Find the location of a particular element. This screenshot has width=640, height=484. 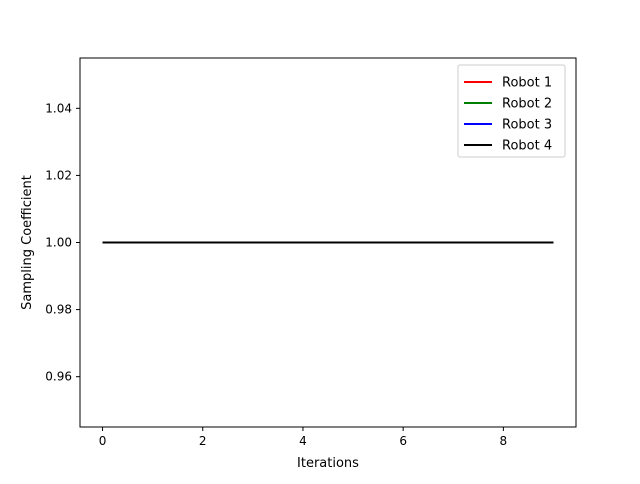

x-axis-ticks: 0 2 4 6 8 is located at coordinates (303, 437).